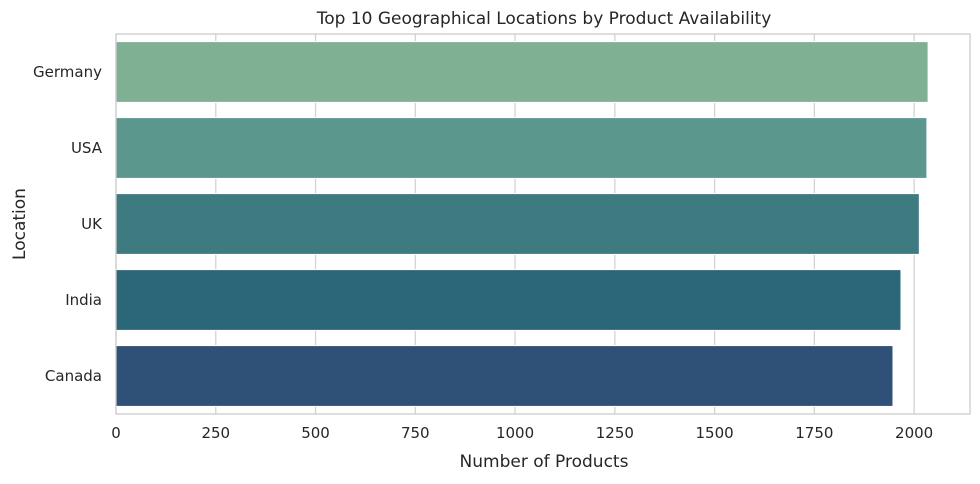 This screenshot has width=980, height=484. I want to click on y-tick-label: USA, so click(87, 148).